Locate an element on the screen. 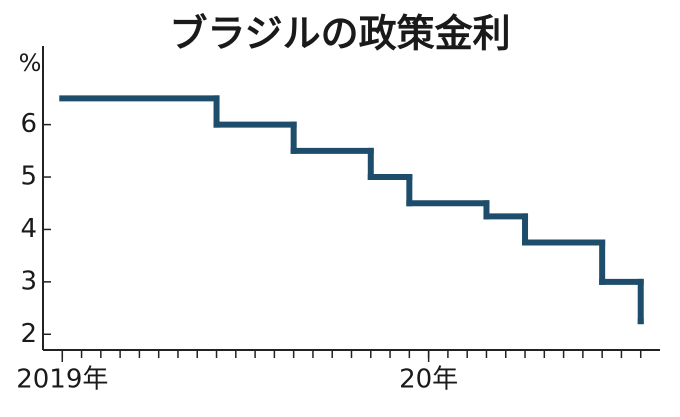 Image resolution: width=680 pixels, height=417 pixels. y-tick-label: 4 is located at coordinates (28, 229).